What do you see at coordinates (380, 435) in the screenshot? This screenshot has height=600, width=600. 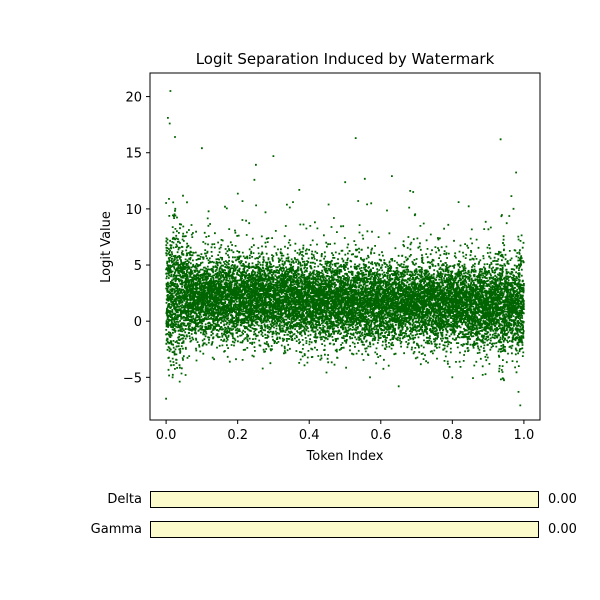 I see `x-tick-label: 0.6` at bounding box center [380, 435].